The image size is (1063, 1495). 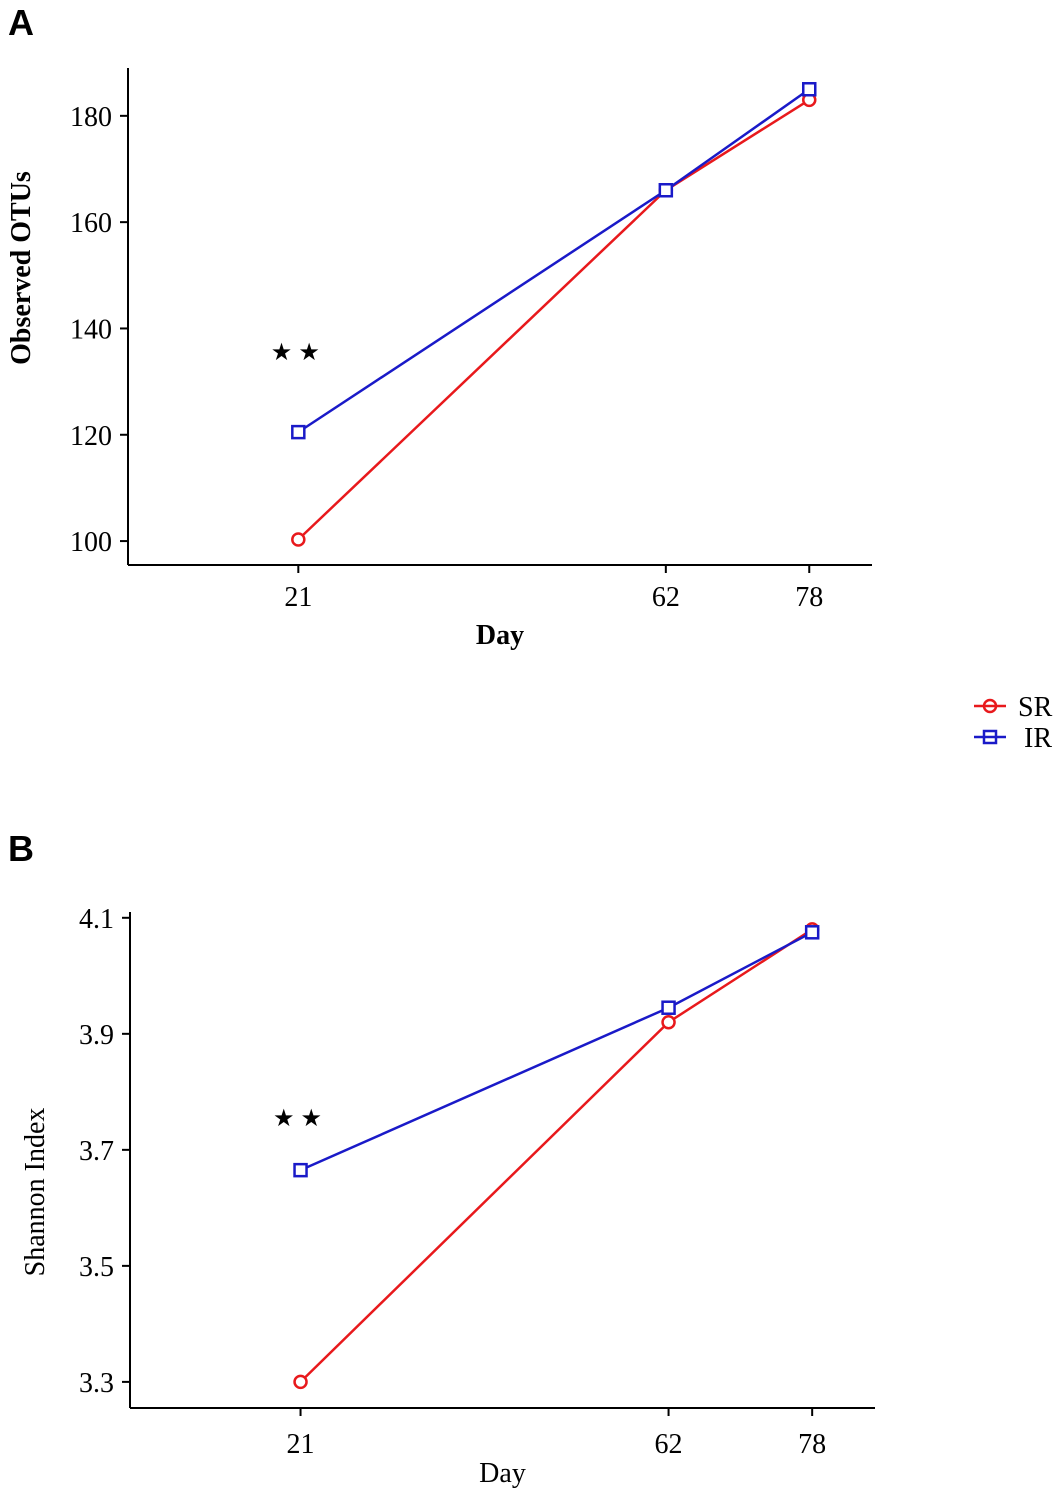 What do you see at coordinates (91, 117) in the screenshot?
I see `y-tick-label: 180` at bounding box center [91, 117].